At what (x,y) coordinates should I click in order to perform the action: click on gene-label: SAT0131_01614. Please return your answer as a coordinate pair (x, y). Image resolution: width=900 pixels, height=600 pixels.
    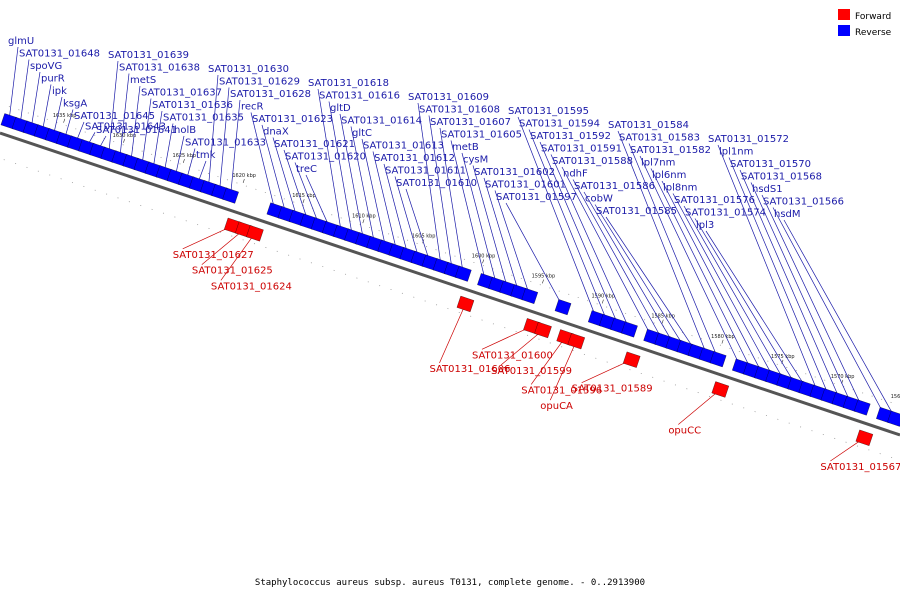
    Looking at the image, I should click on (381, 121).